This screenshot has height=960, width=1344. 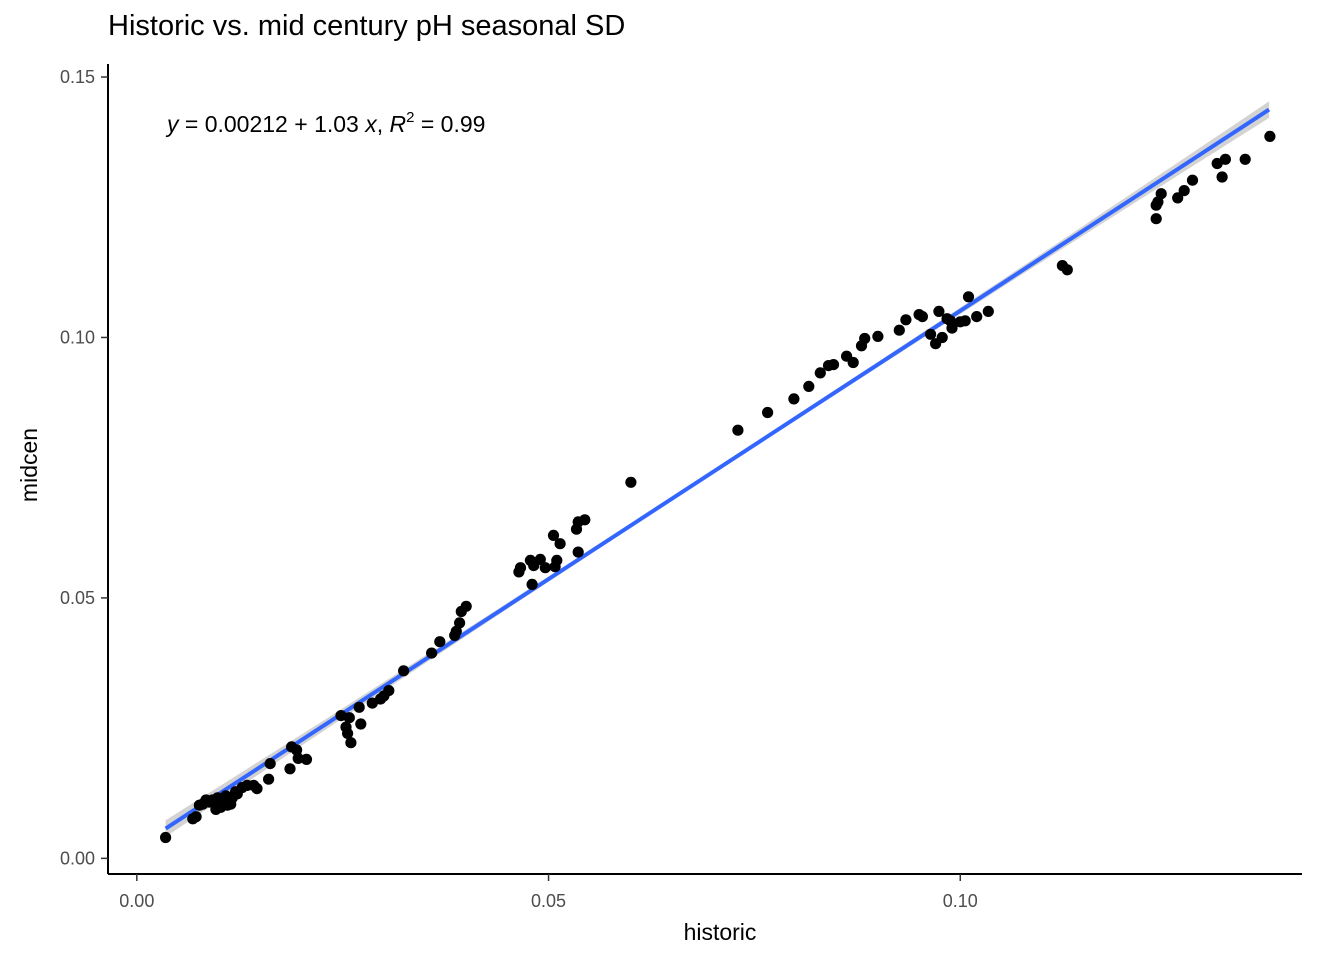 What do you see at coordinates (367, 26) in the screenshot?
I see `chart-title: Historic vs. mid century pH seasonal SD` at bounding box center [367, 26].